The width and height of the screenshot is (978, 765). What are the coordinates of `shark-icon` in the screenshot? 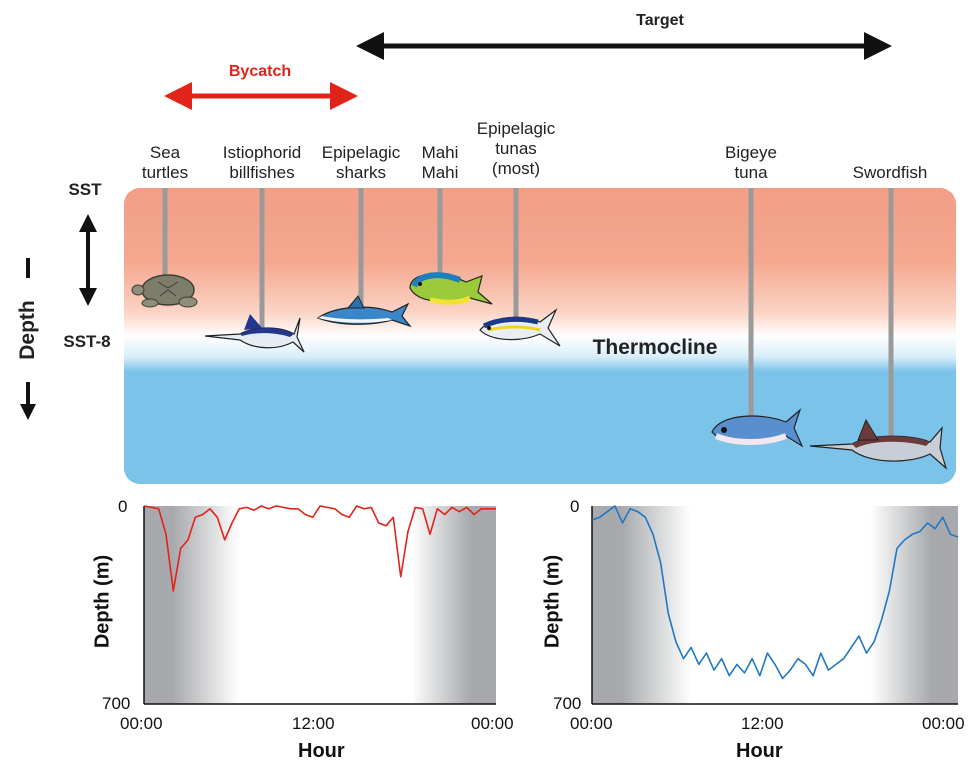 It's located at (364, 311).